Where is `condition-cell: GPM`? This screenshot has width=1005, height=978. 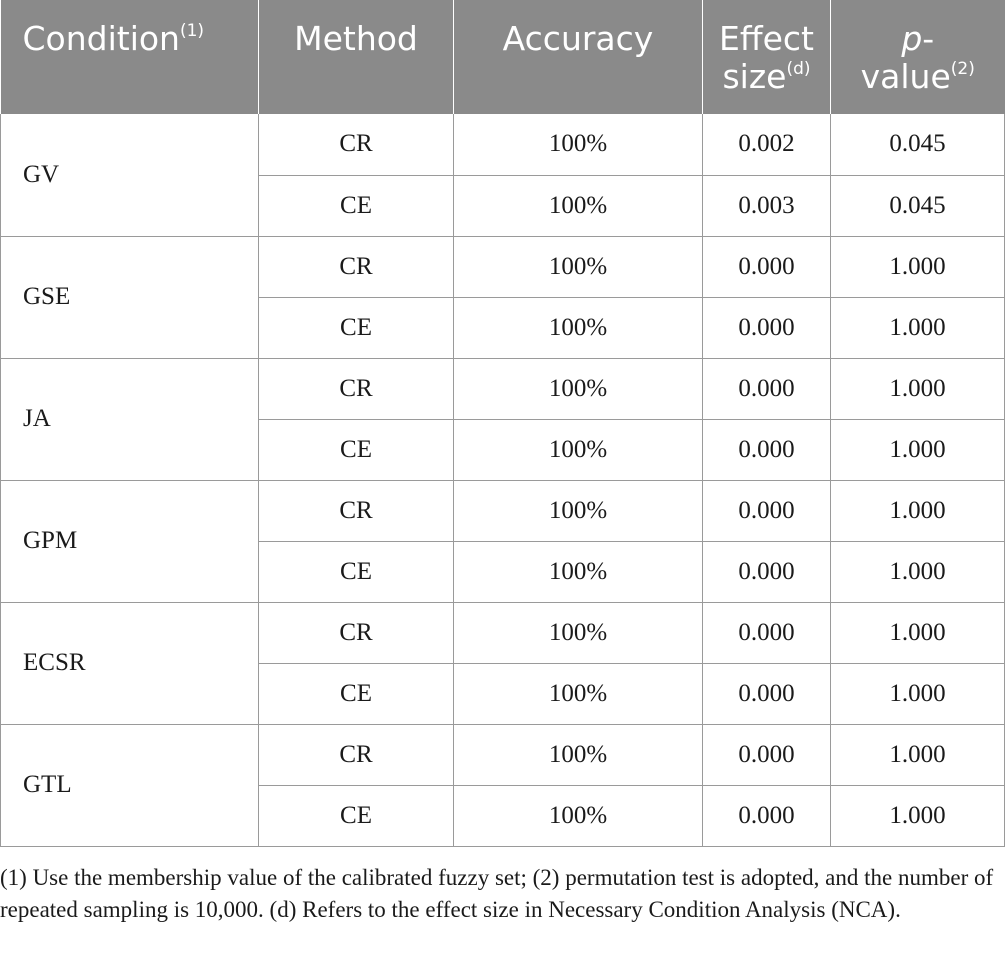 condition-cell: GPM is located at coordinates (129, 541).